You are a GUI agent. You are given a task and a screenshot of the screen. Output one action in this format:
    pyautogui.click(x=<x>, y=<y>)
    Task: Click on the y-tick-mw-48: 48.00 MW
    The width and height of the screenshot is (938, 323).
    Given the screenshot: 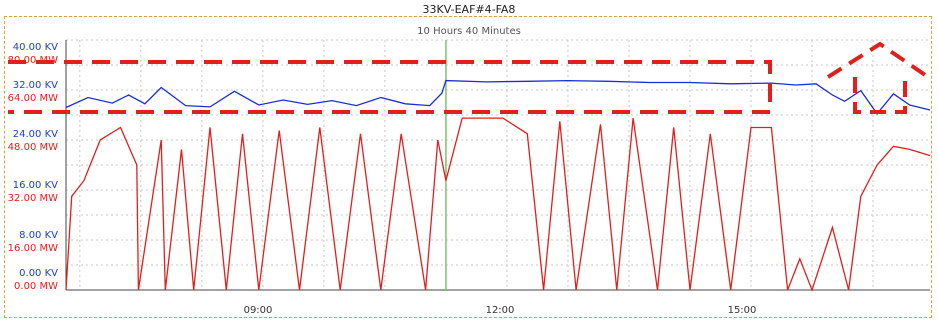 What is the action you would take?
    pyautogui.click(x=33, y=147)
    